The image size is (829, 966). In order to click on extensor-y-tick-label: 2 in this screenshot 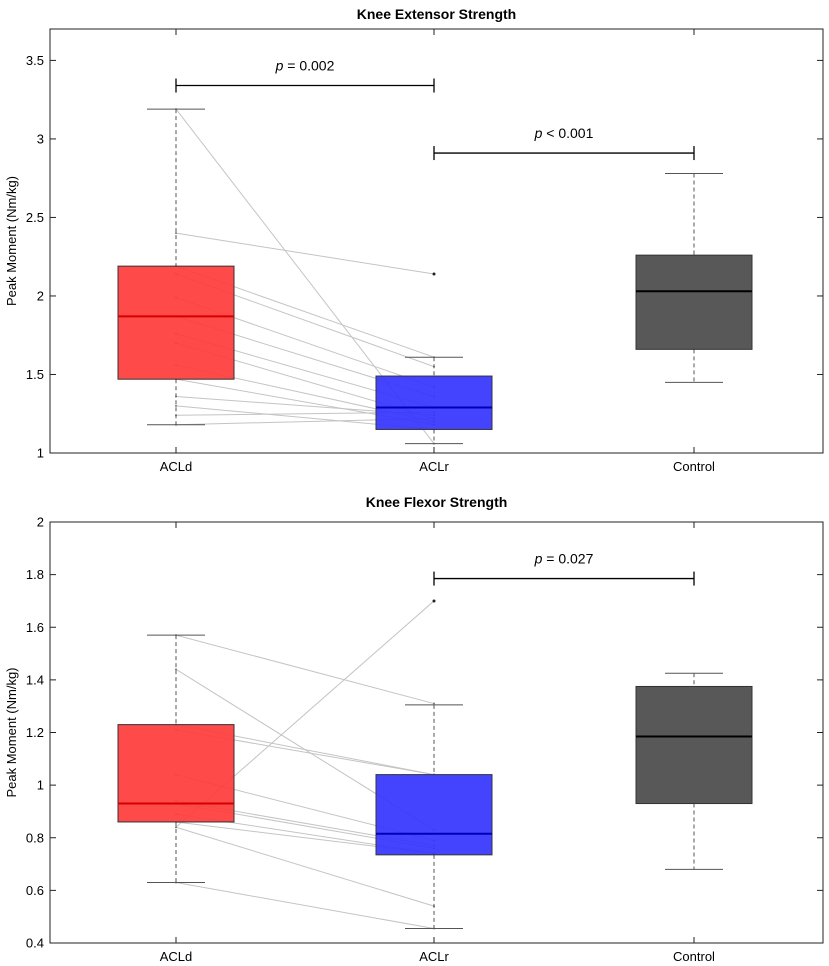, I will do `click(40, 295)`.